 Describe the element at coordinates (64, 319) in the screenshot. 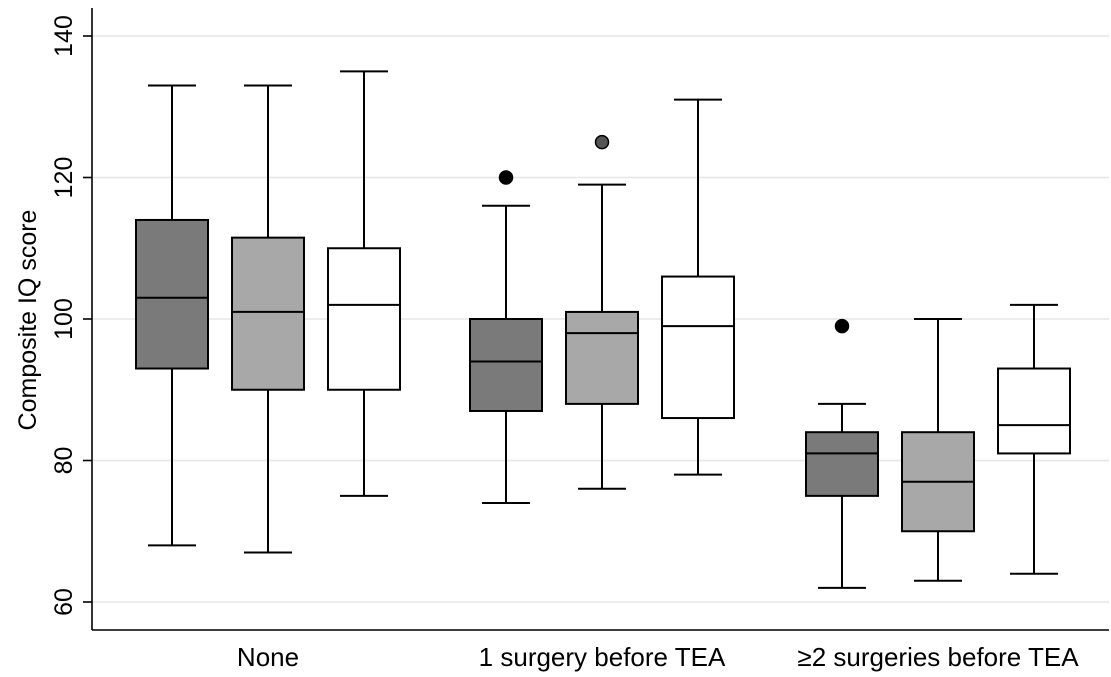

I see `y-tick-label: 100` at that location.